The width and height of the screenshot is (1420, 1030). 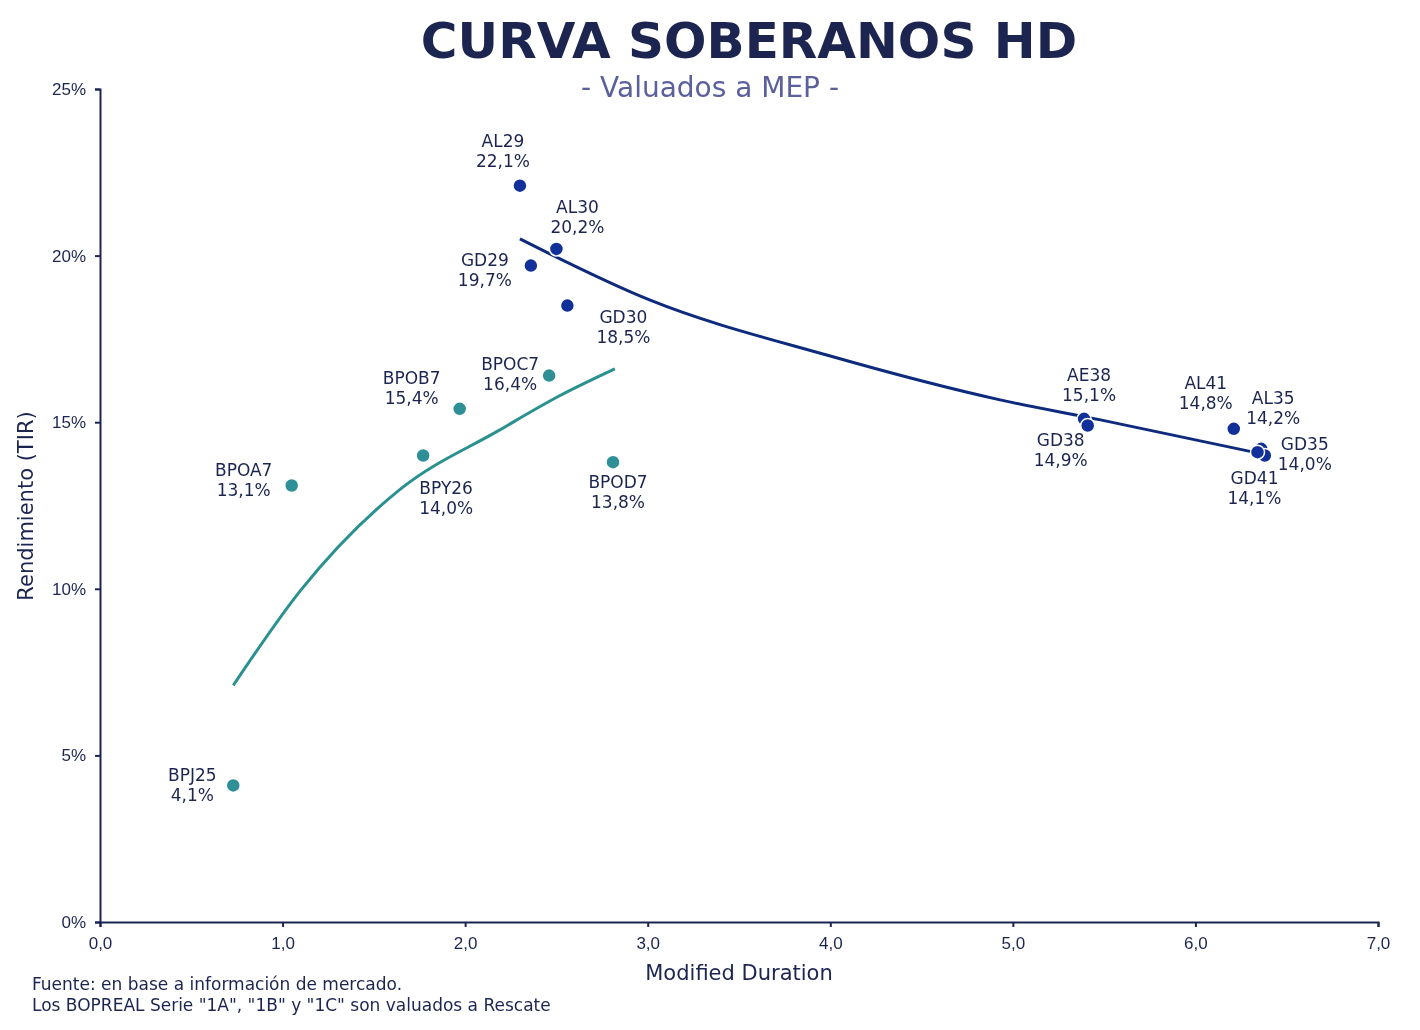 What do you see at coordinates (1273, 397) in the screenshot?
I see `annotation: AL35` at bounding box center [1273, 397].